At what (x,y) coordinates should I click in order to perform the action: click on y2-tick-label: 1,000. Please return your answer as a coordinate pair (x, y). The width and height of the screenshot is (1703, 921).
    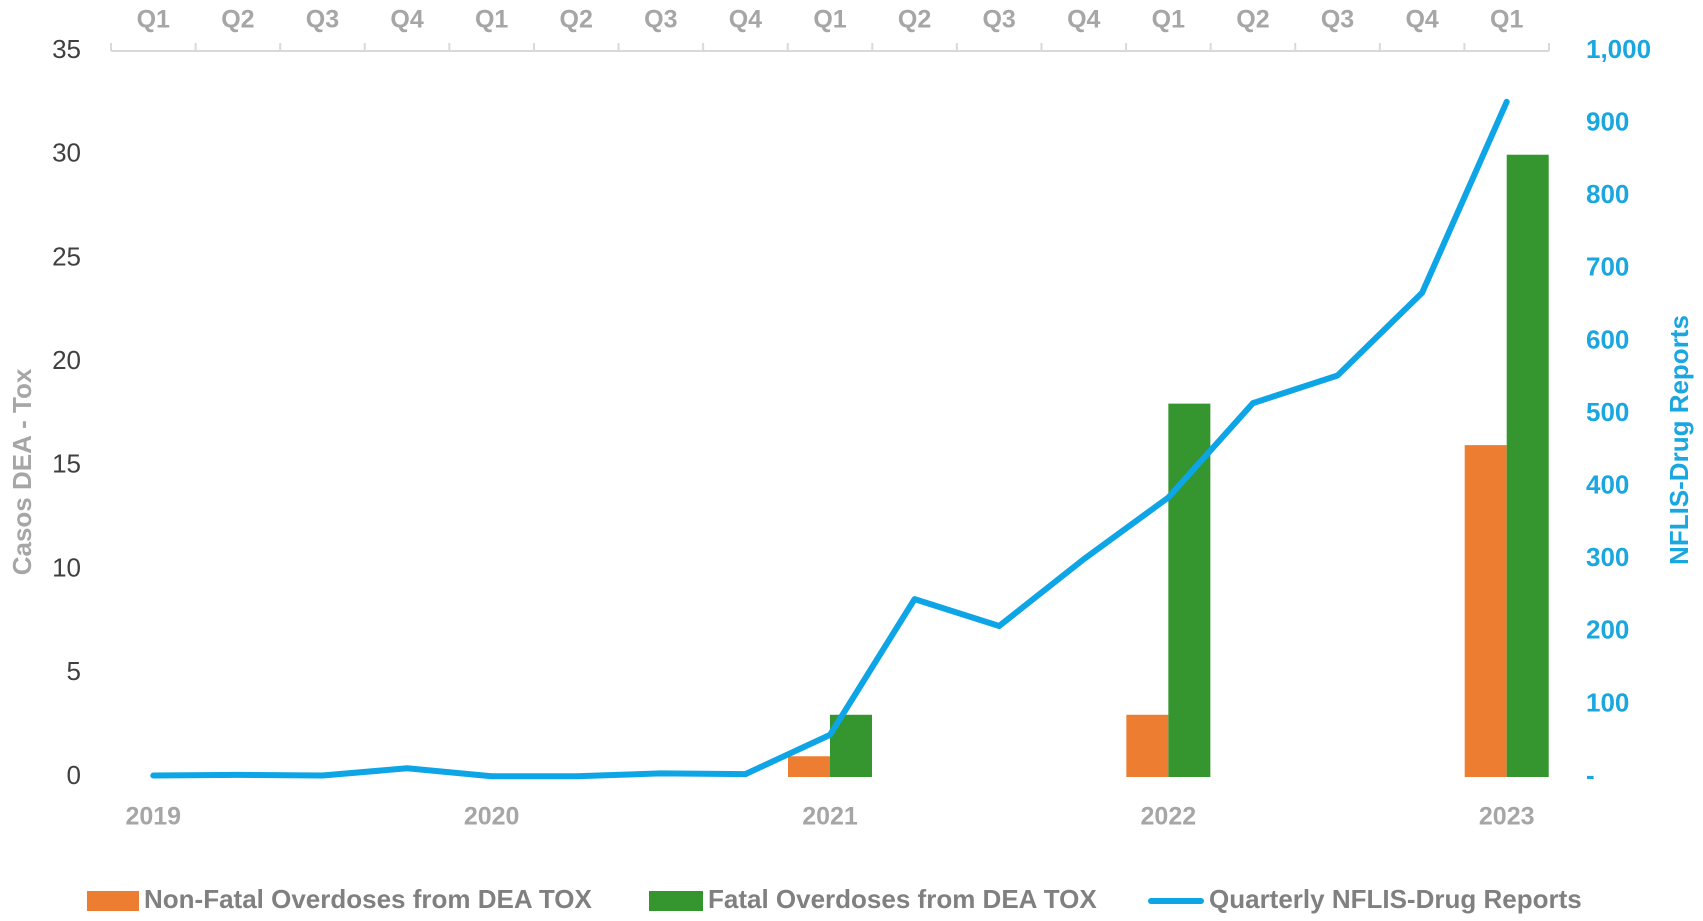
    Looking at the image, I should click on (1618, 49).